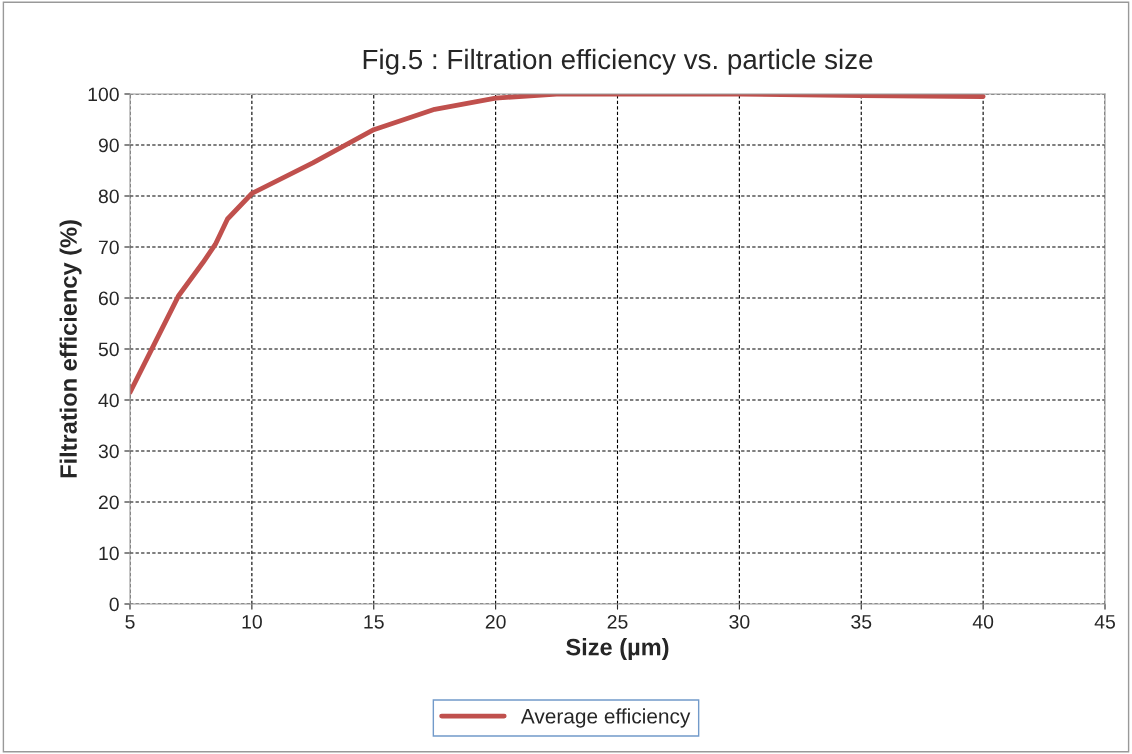  What do you see at coordinates (108, 451) in the screenshot?
I see `y-tick-label: 30` at bounding box center [108, 451].